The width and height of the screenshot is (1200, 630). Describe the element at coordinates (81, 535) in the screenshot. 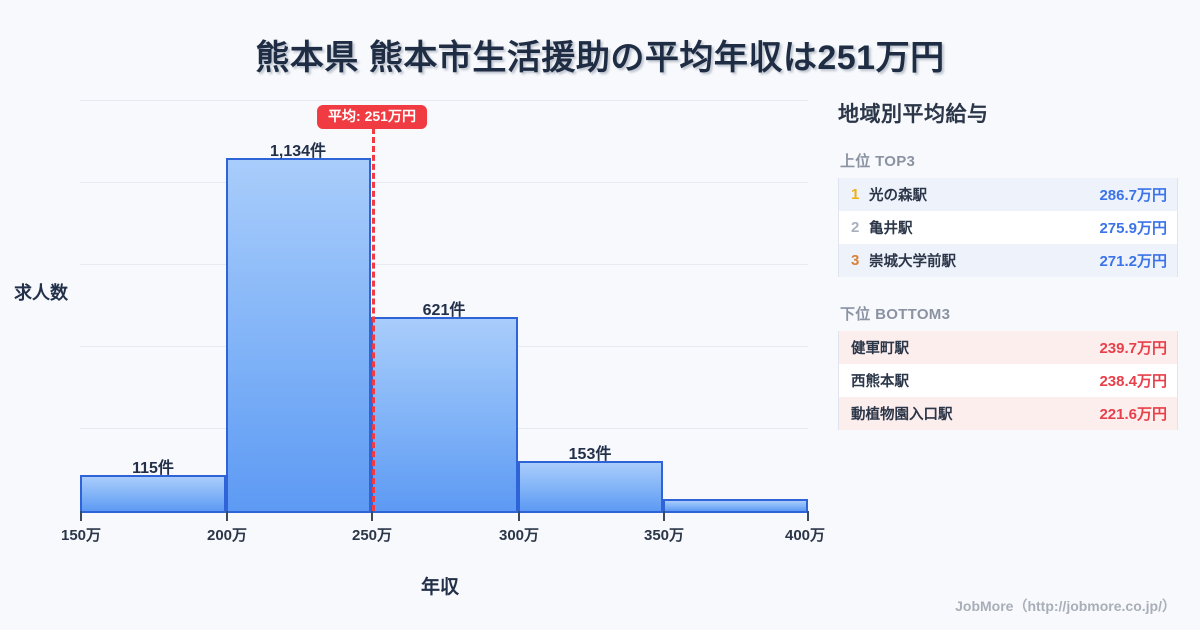

I see `x-tick-label: 150万` at that location.